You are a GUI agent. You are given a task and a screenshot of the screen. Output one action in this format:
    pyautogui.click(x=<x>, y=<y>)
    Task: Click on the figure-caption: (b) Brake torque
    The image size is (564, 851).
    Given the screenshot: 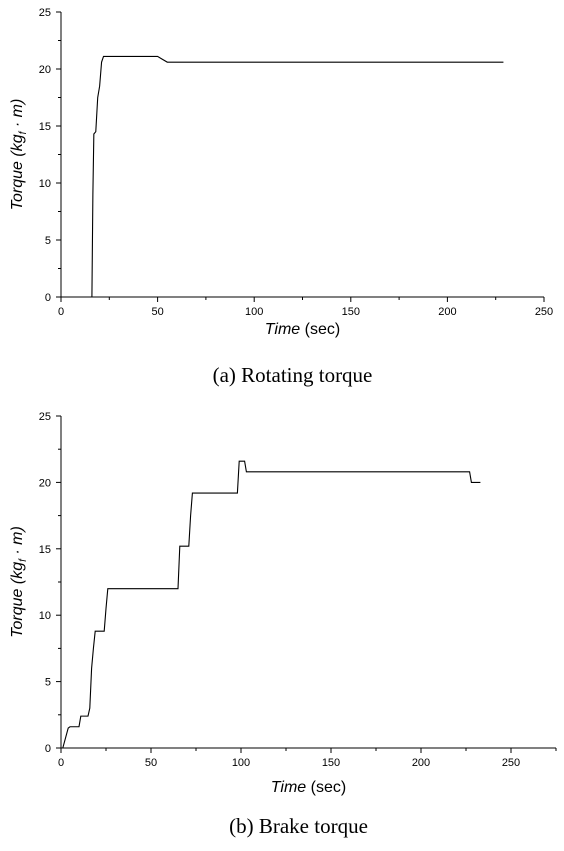 What is the action you would take?
    pyautogui.click(x=298, y=826)
    